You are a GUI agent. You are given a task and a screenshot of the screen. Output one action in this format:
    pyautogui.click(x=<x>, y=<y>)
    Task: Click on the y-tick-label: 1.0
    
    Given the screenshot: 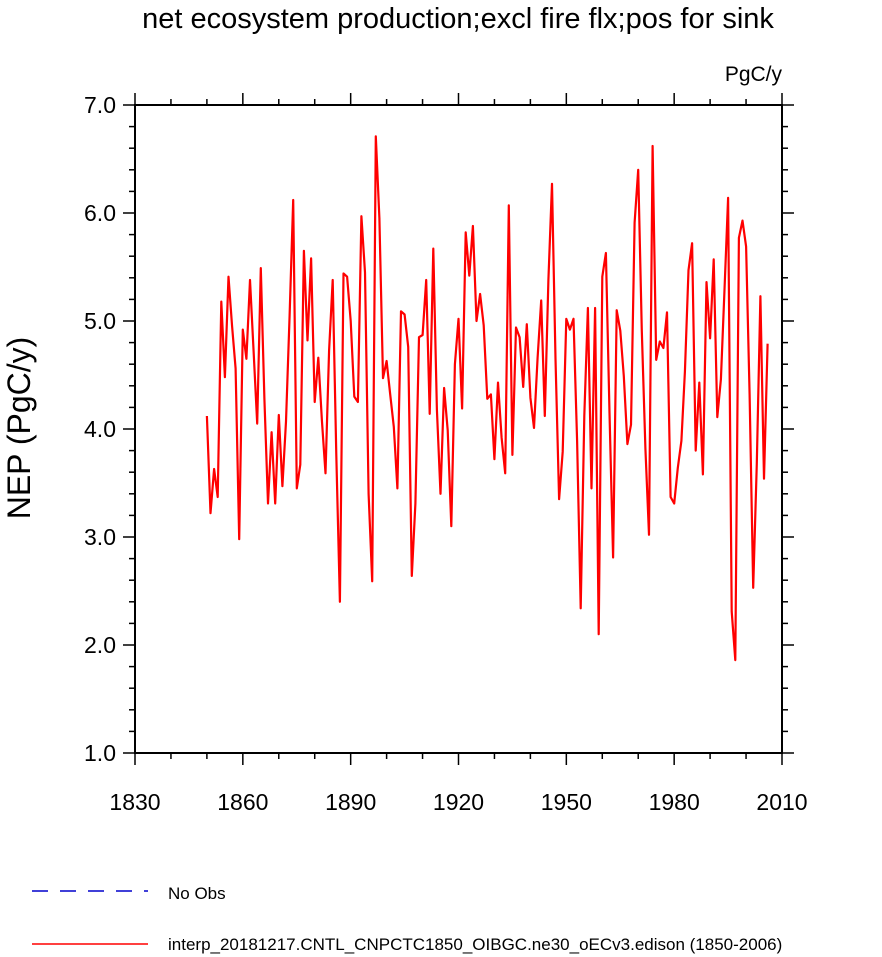 What is the action you would take?
    pyautogui.click(x=100, y=753)
    